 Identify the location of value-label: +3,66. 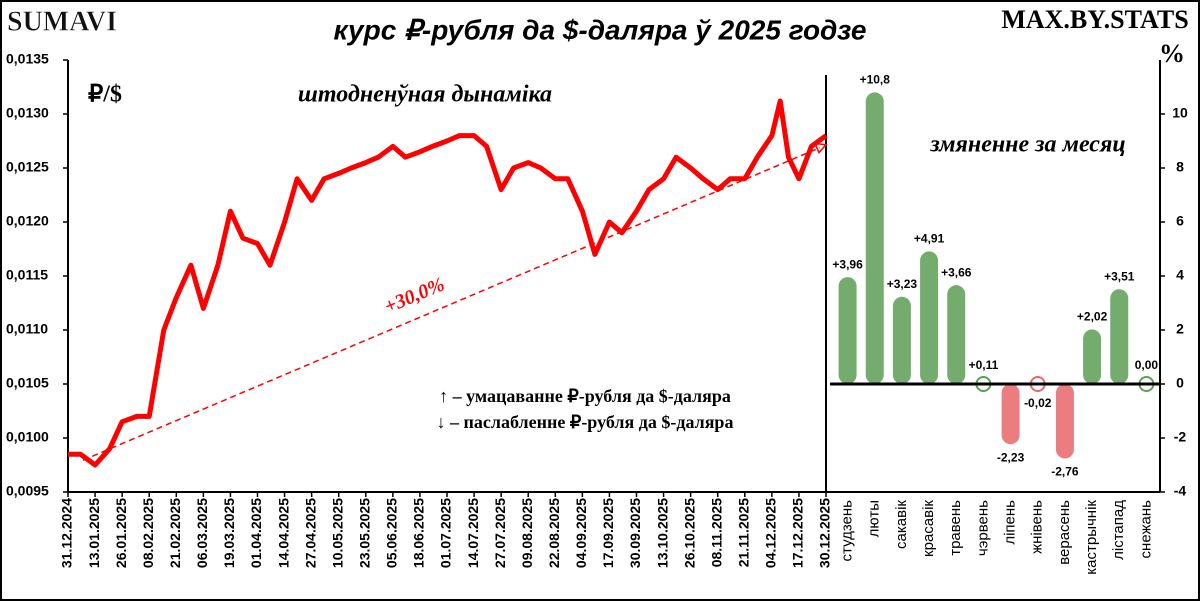
(956, 272).